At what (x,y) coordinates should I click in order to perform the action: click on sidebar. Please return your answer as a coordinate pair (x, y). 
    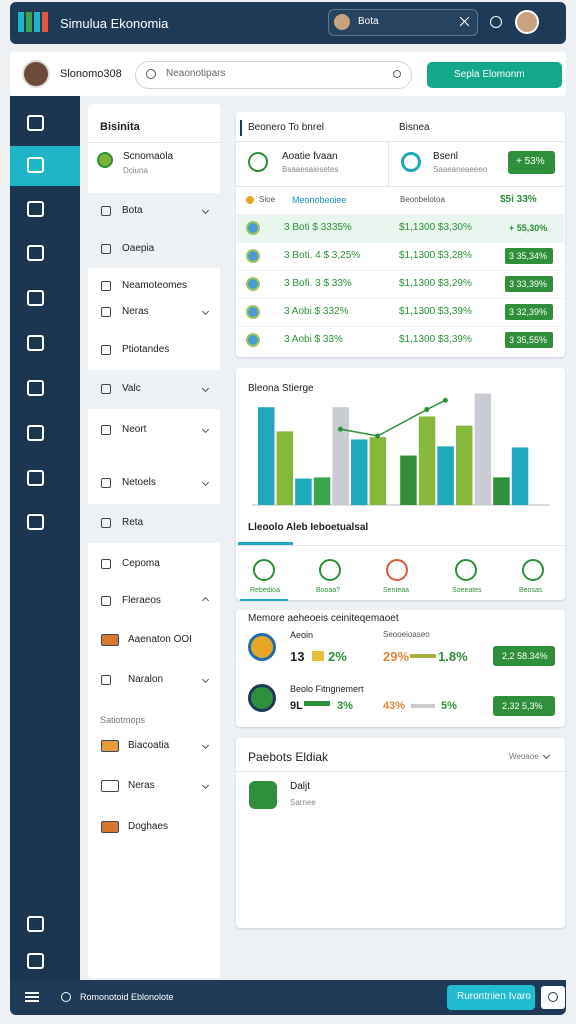
    Looking at the image, I should click on (45, 538).